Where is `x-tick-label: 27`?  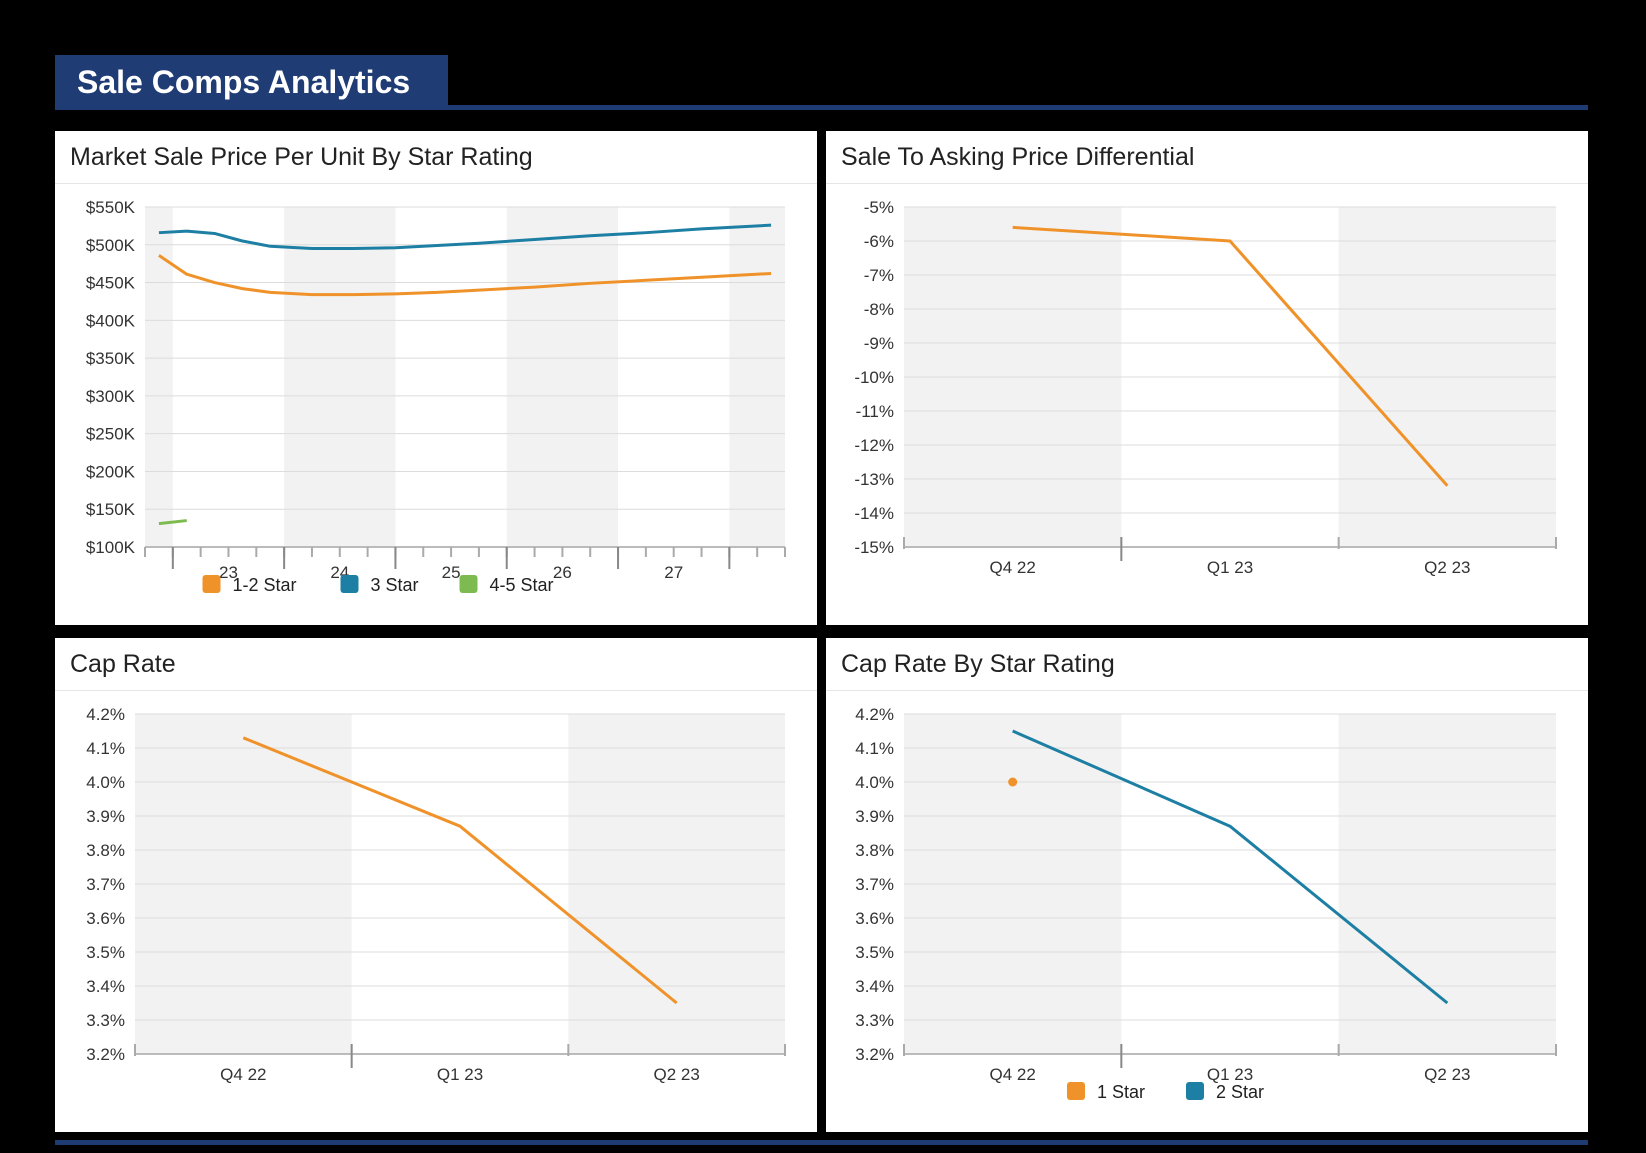
x-tick-label: 27 is located at coordinates (673, 572).